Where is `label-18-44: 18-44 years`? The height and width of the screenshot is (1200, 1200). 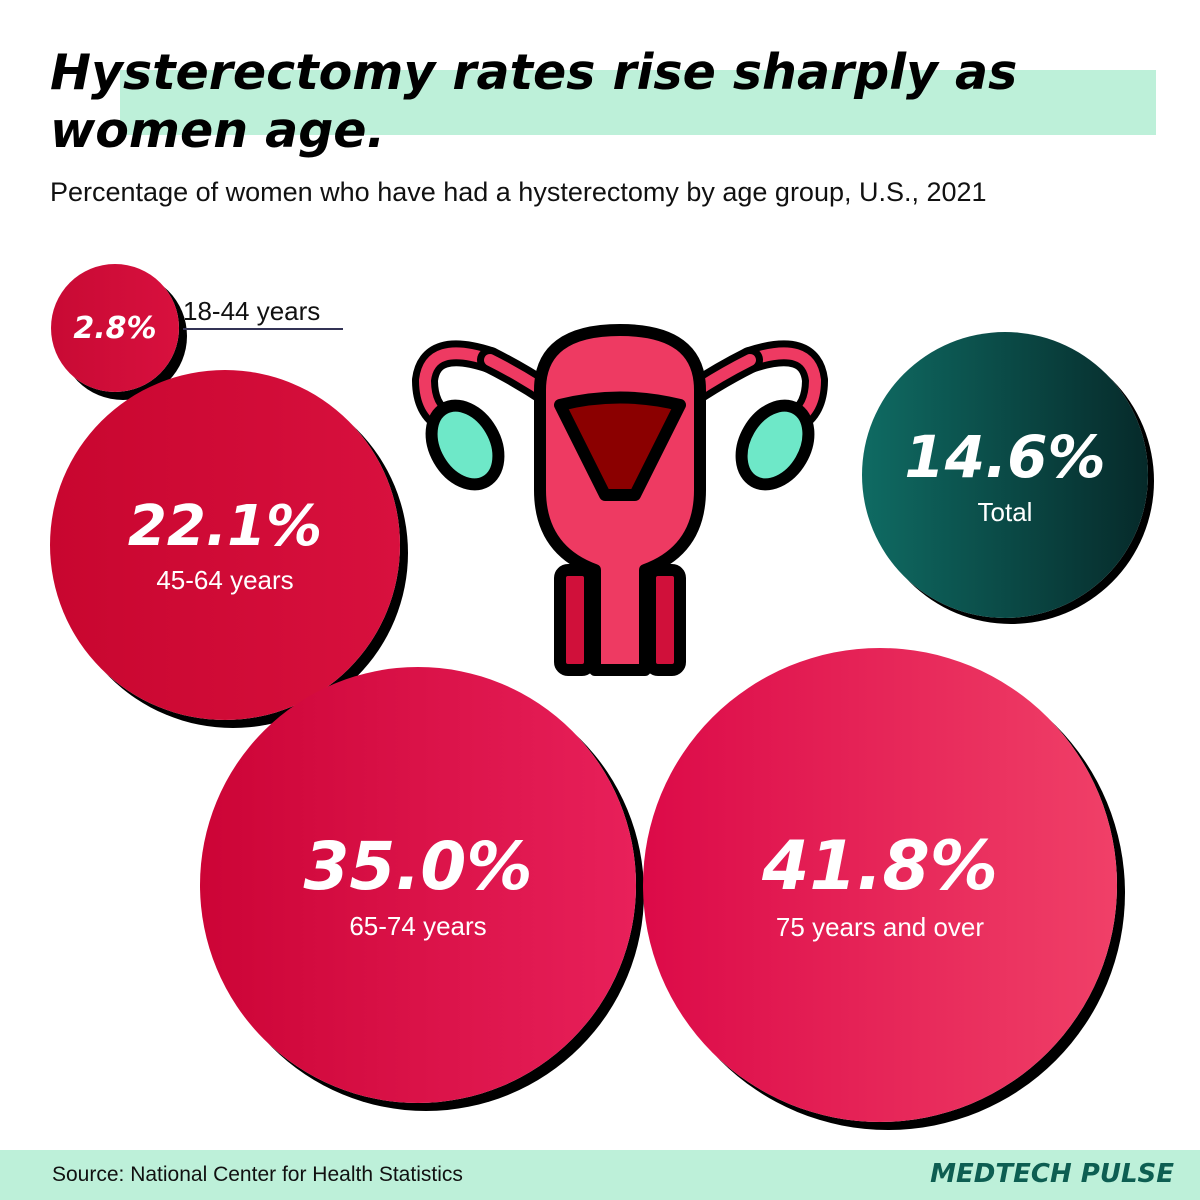
label-18-44: 18-44 years is located at coordinates (263, 313).